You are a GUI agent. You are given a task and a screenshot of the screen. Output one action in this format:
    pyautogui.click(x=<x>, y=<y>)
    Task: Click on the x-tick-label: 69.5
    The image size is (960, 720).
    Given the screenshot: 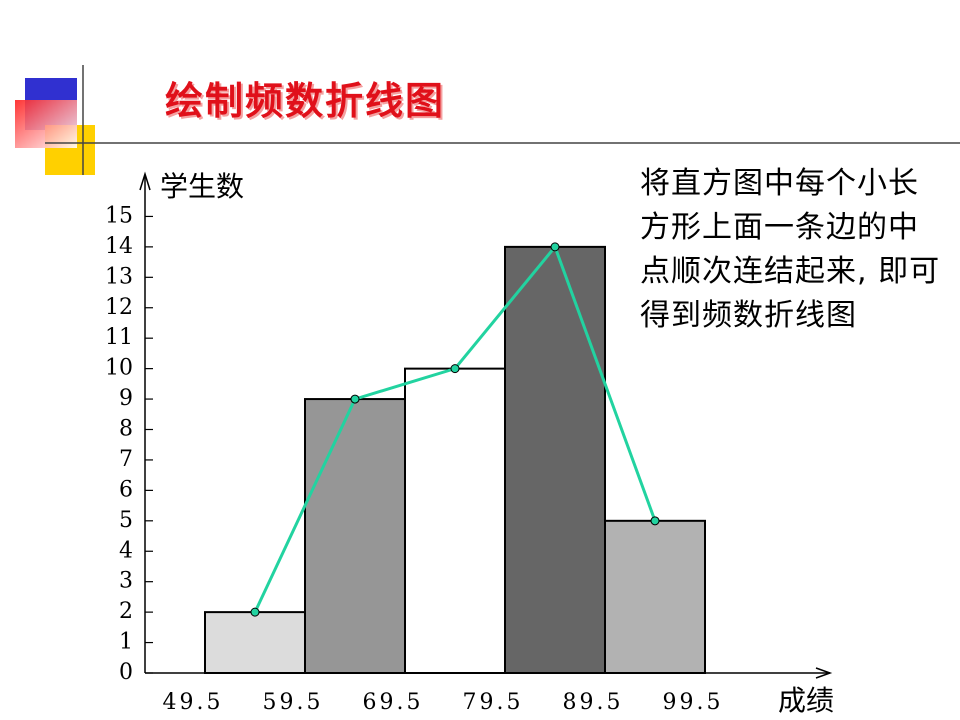 What is the action you would take?
    pyautogui.click(x=393, y=702)
    